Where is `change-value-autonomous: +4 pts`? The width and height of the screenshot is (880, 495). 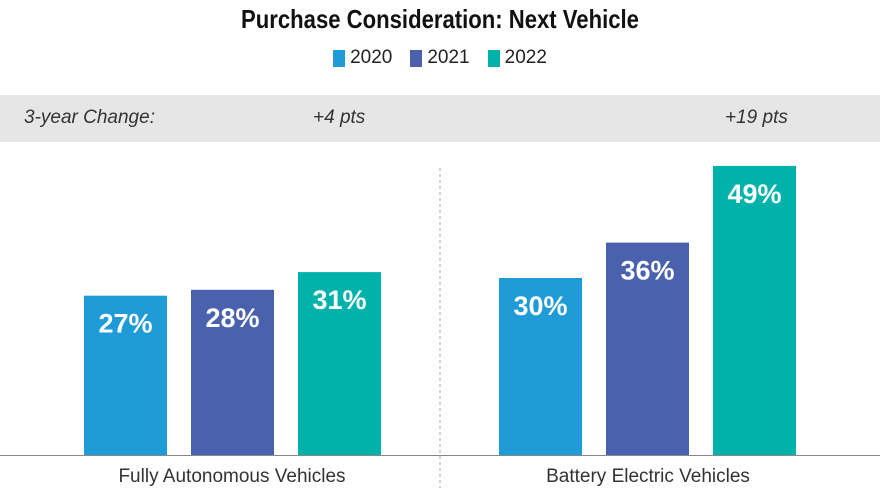 change-value-autonomous: +4 pts is located at coordinates (339, 117).